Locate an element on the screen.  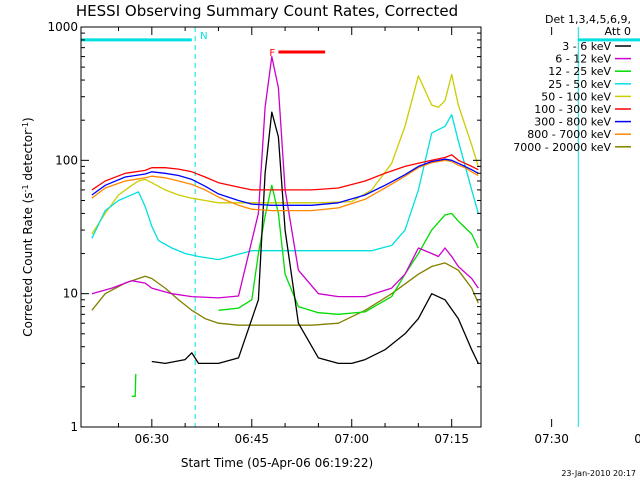
legend-label: 7000 - 20000 keV is located at coordinates (562, 147).